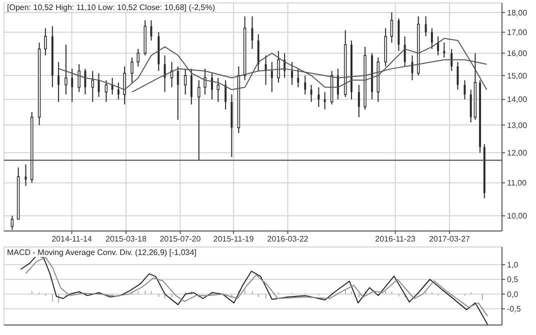 This screenshot has width=536, height=335. I want to click on x-tick-label: 2015-07-20, so click(181, 239).